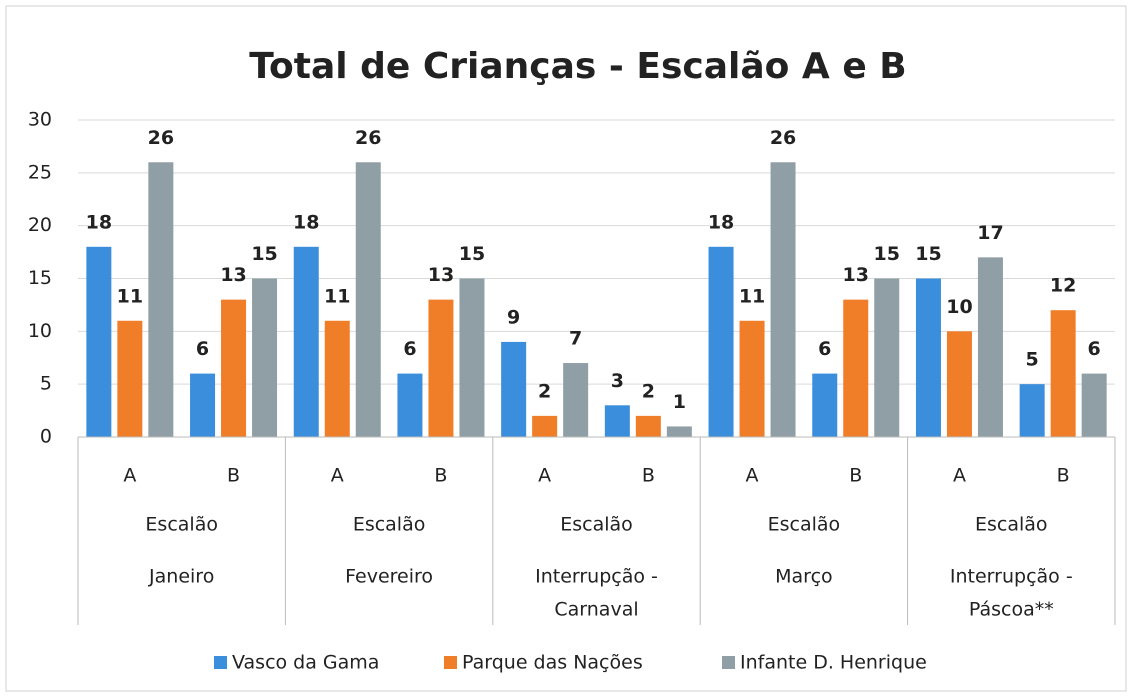  Describe the element at coordinates (513, 317) in the screenshot. I see `value-label: 9` at that location.